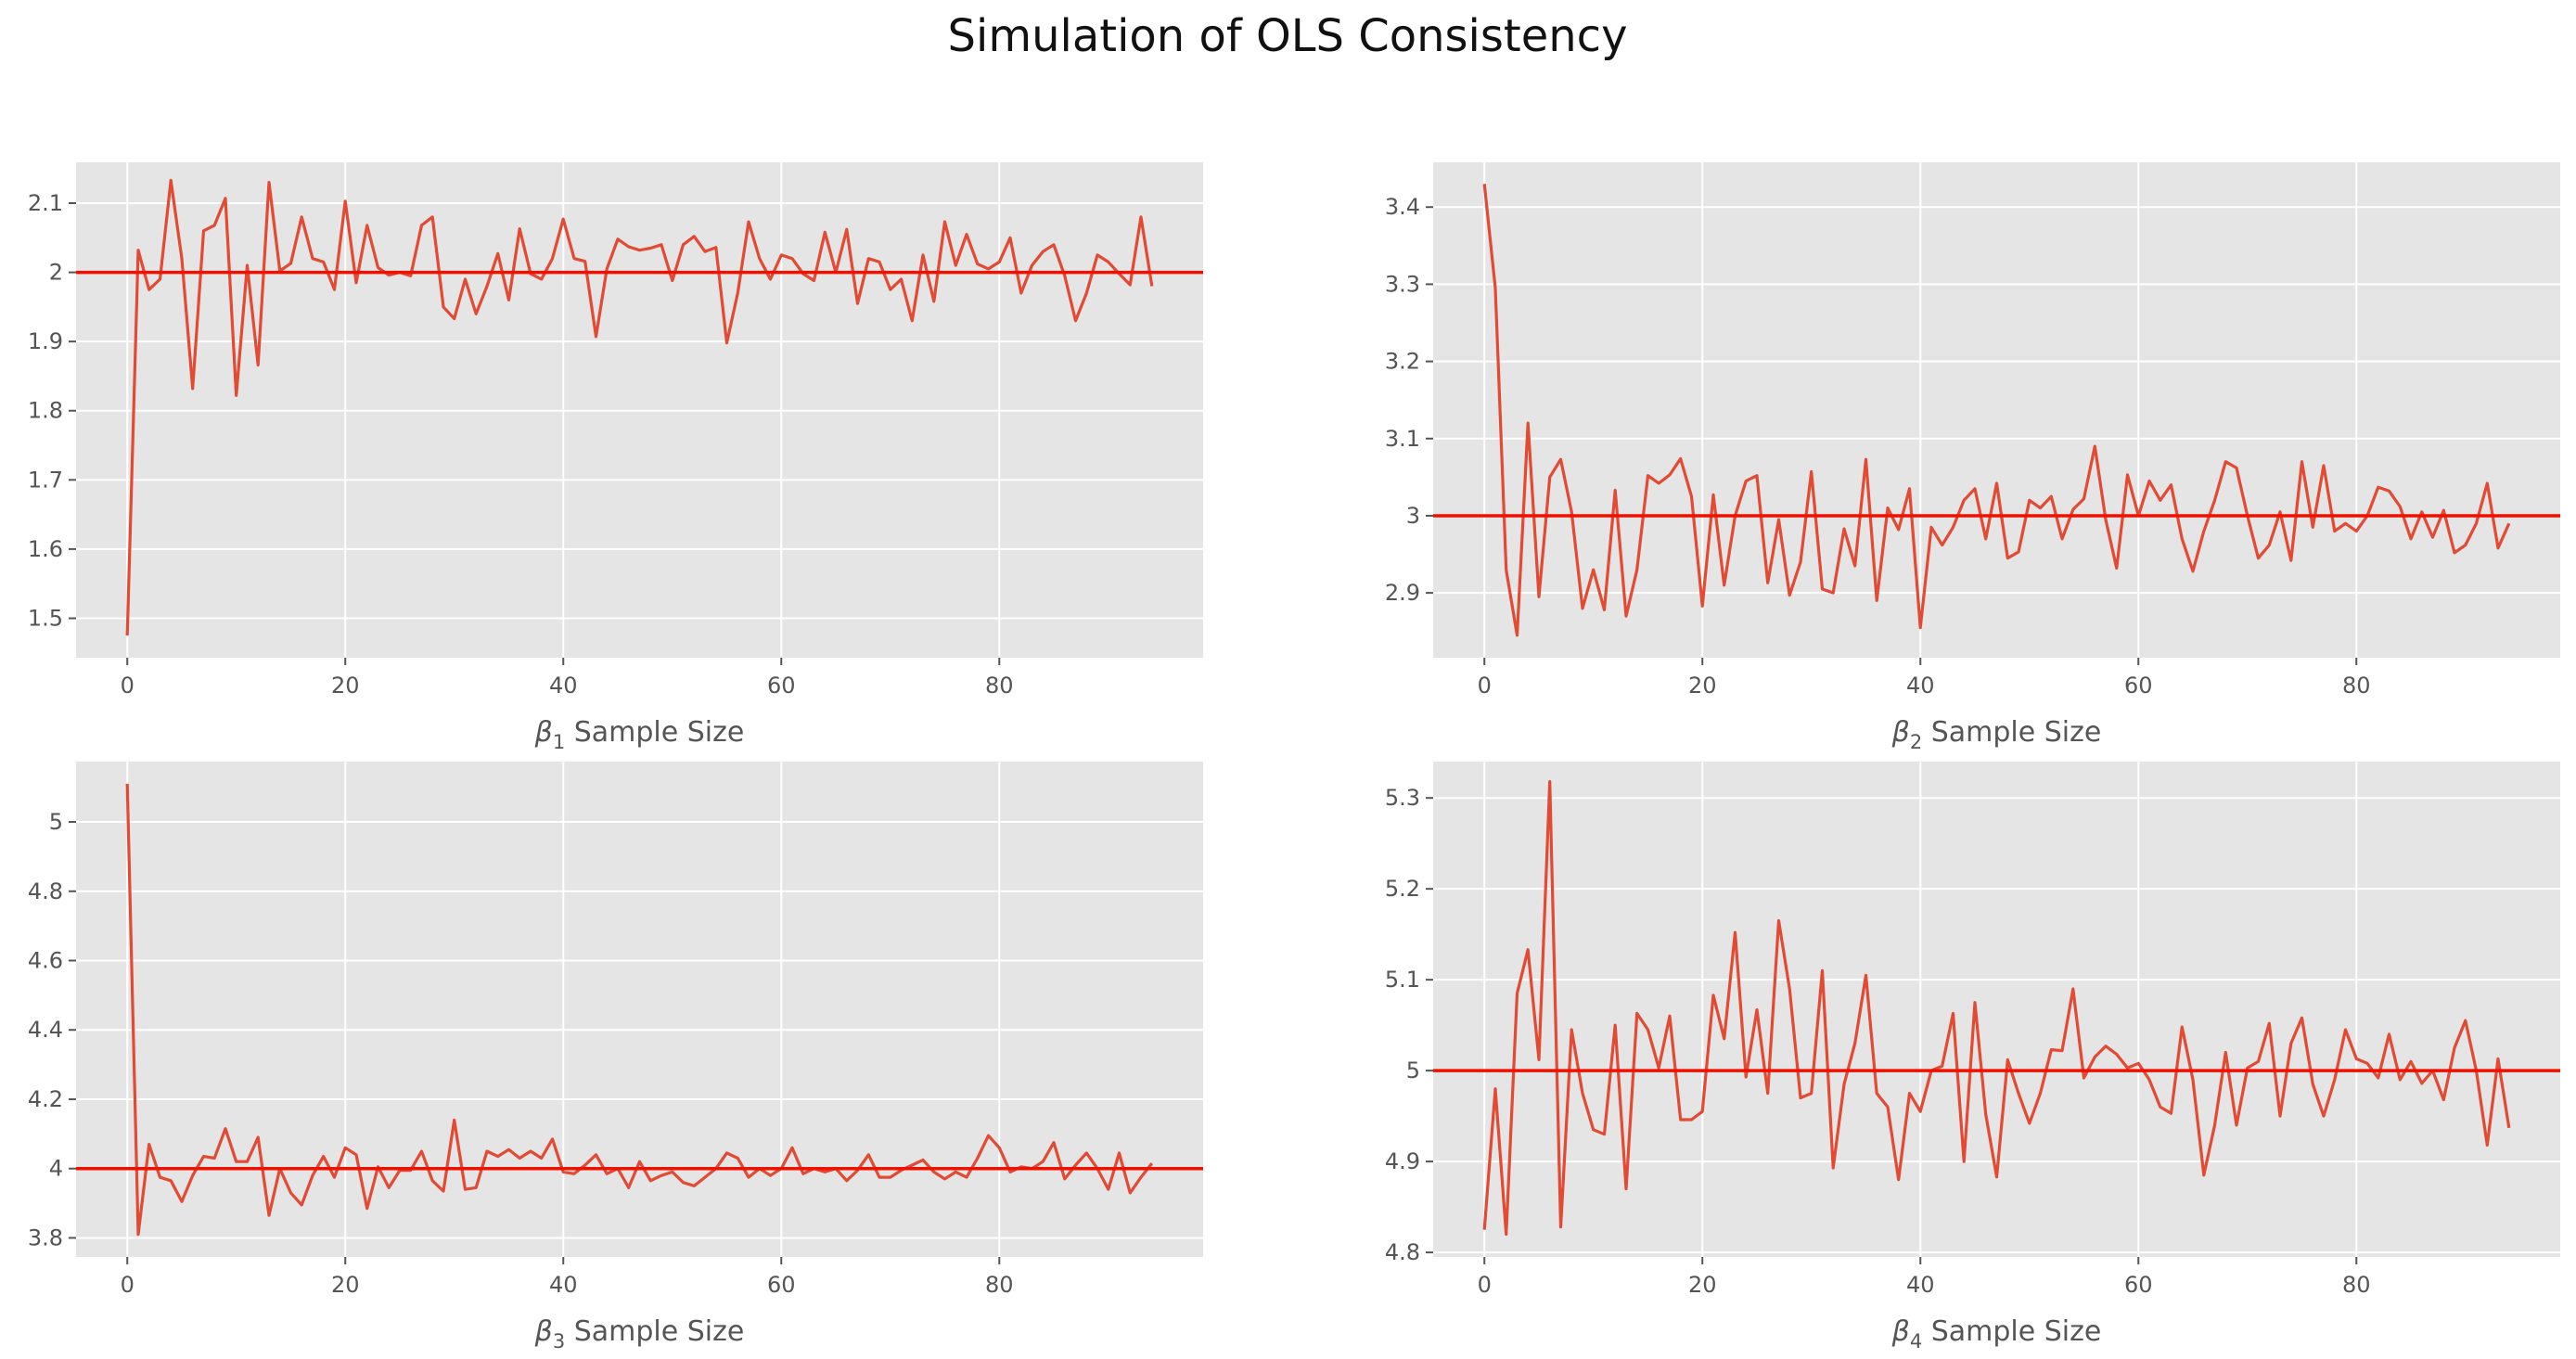 The width and height of the screenshot is (2576, 1359). What do you see at coordinates (1413, 516) in the screenshot?
I see `y-tick-label: 3` at bounding box center [1413, 516].